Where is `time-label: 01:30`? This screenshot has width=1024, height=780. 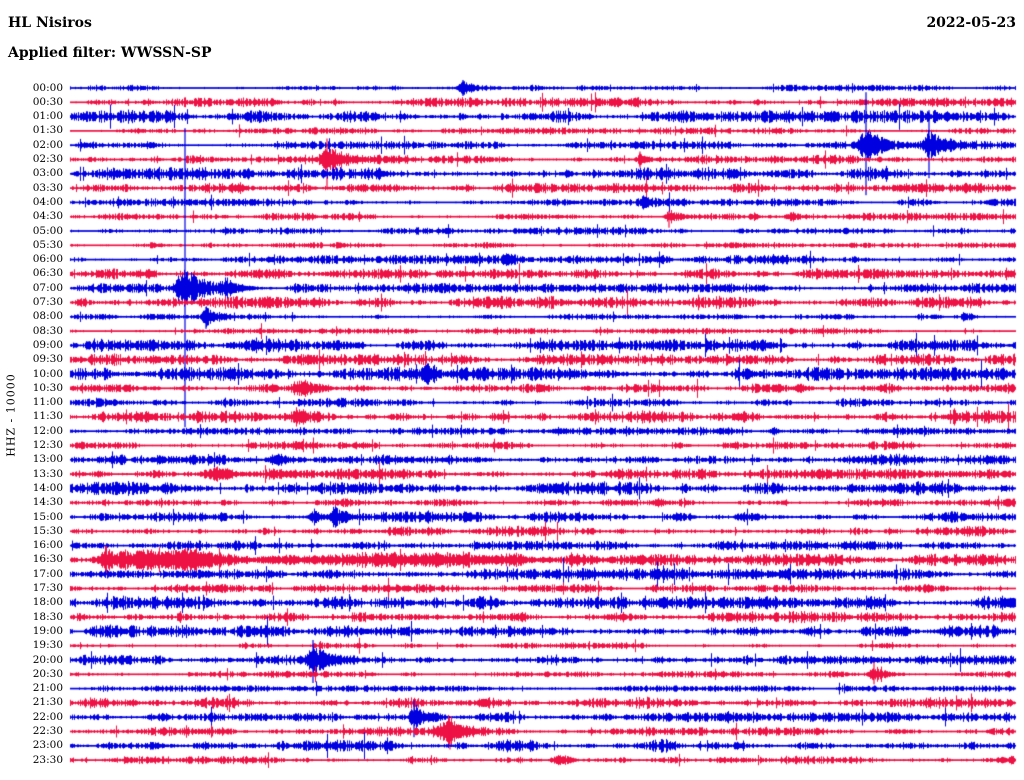 time-label: 01:30 is located at coordinates (47, 130).